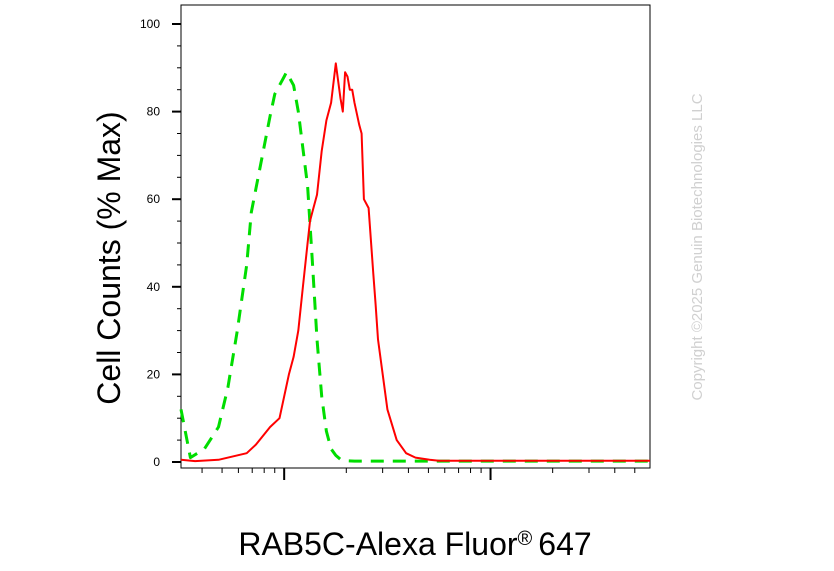  I want to click on y-tick-label: 0, so click(156, 462).